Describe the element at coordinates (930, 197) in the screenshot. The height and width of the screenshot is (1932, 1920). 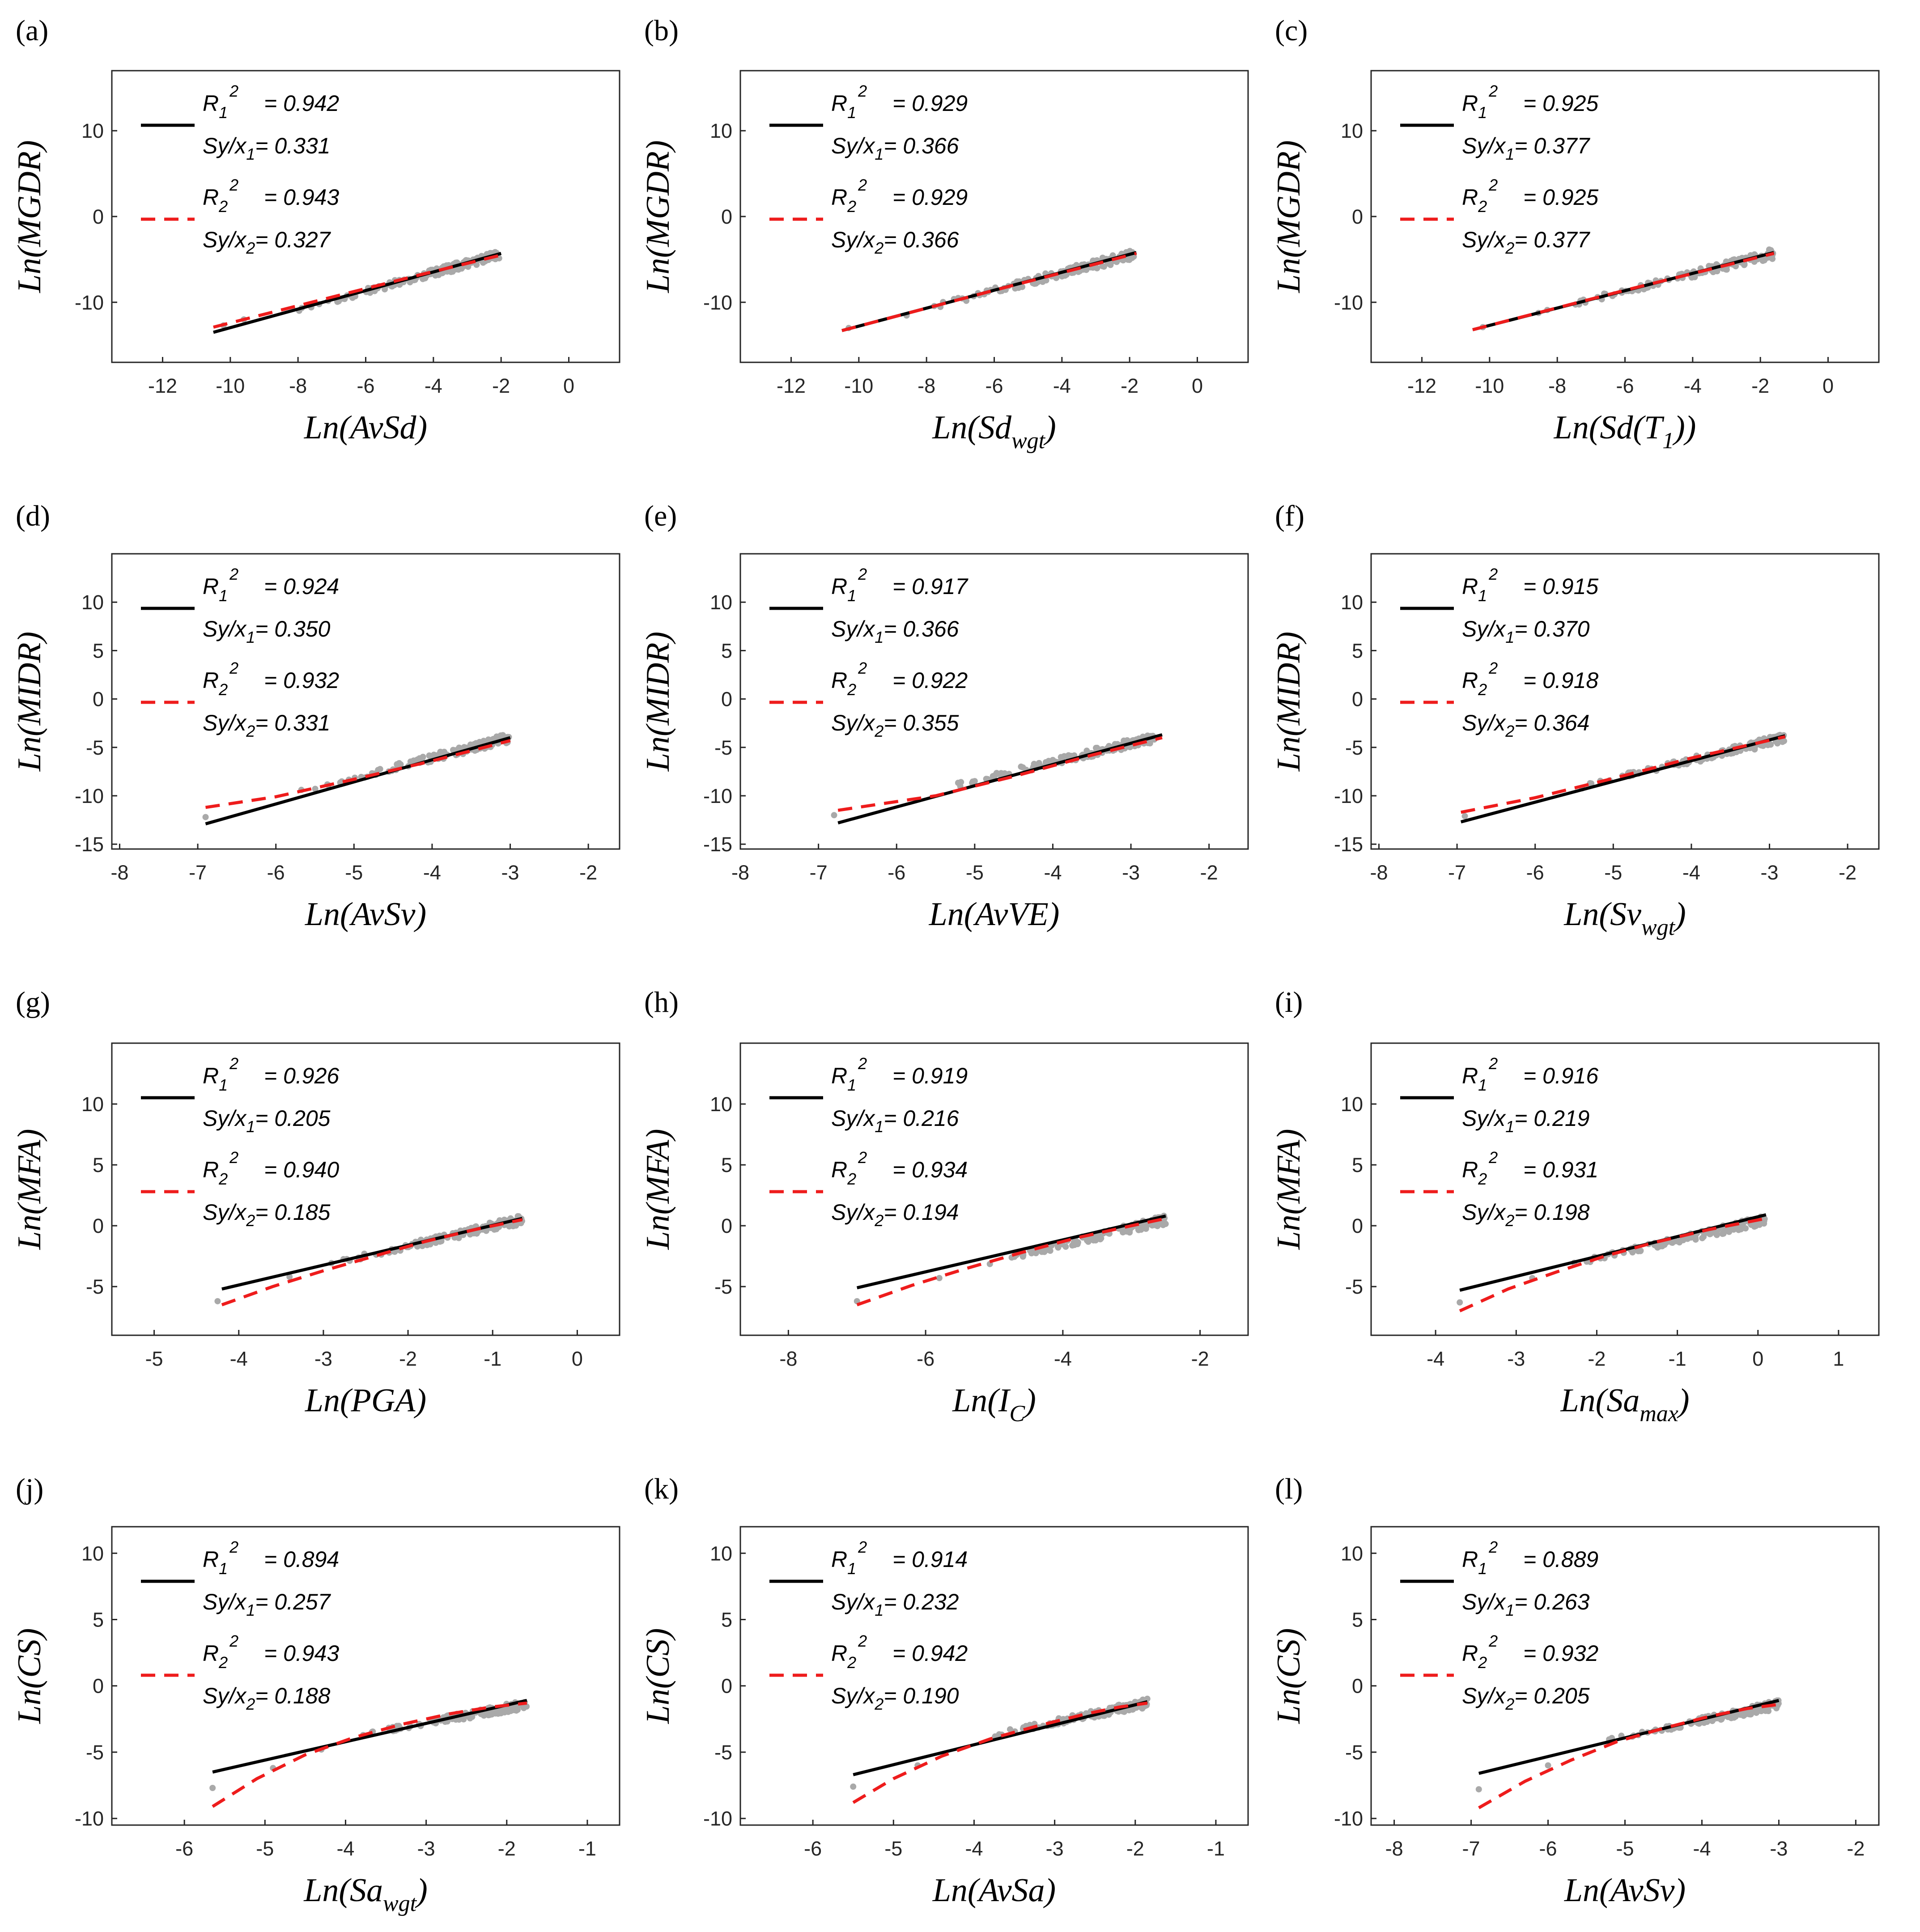
I see `legend-r-squared-value: = 0.929` at that location.